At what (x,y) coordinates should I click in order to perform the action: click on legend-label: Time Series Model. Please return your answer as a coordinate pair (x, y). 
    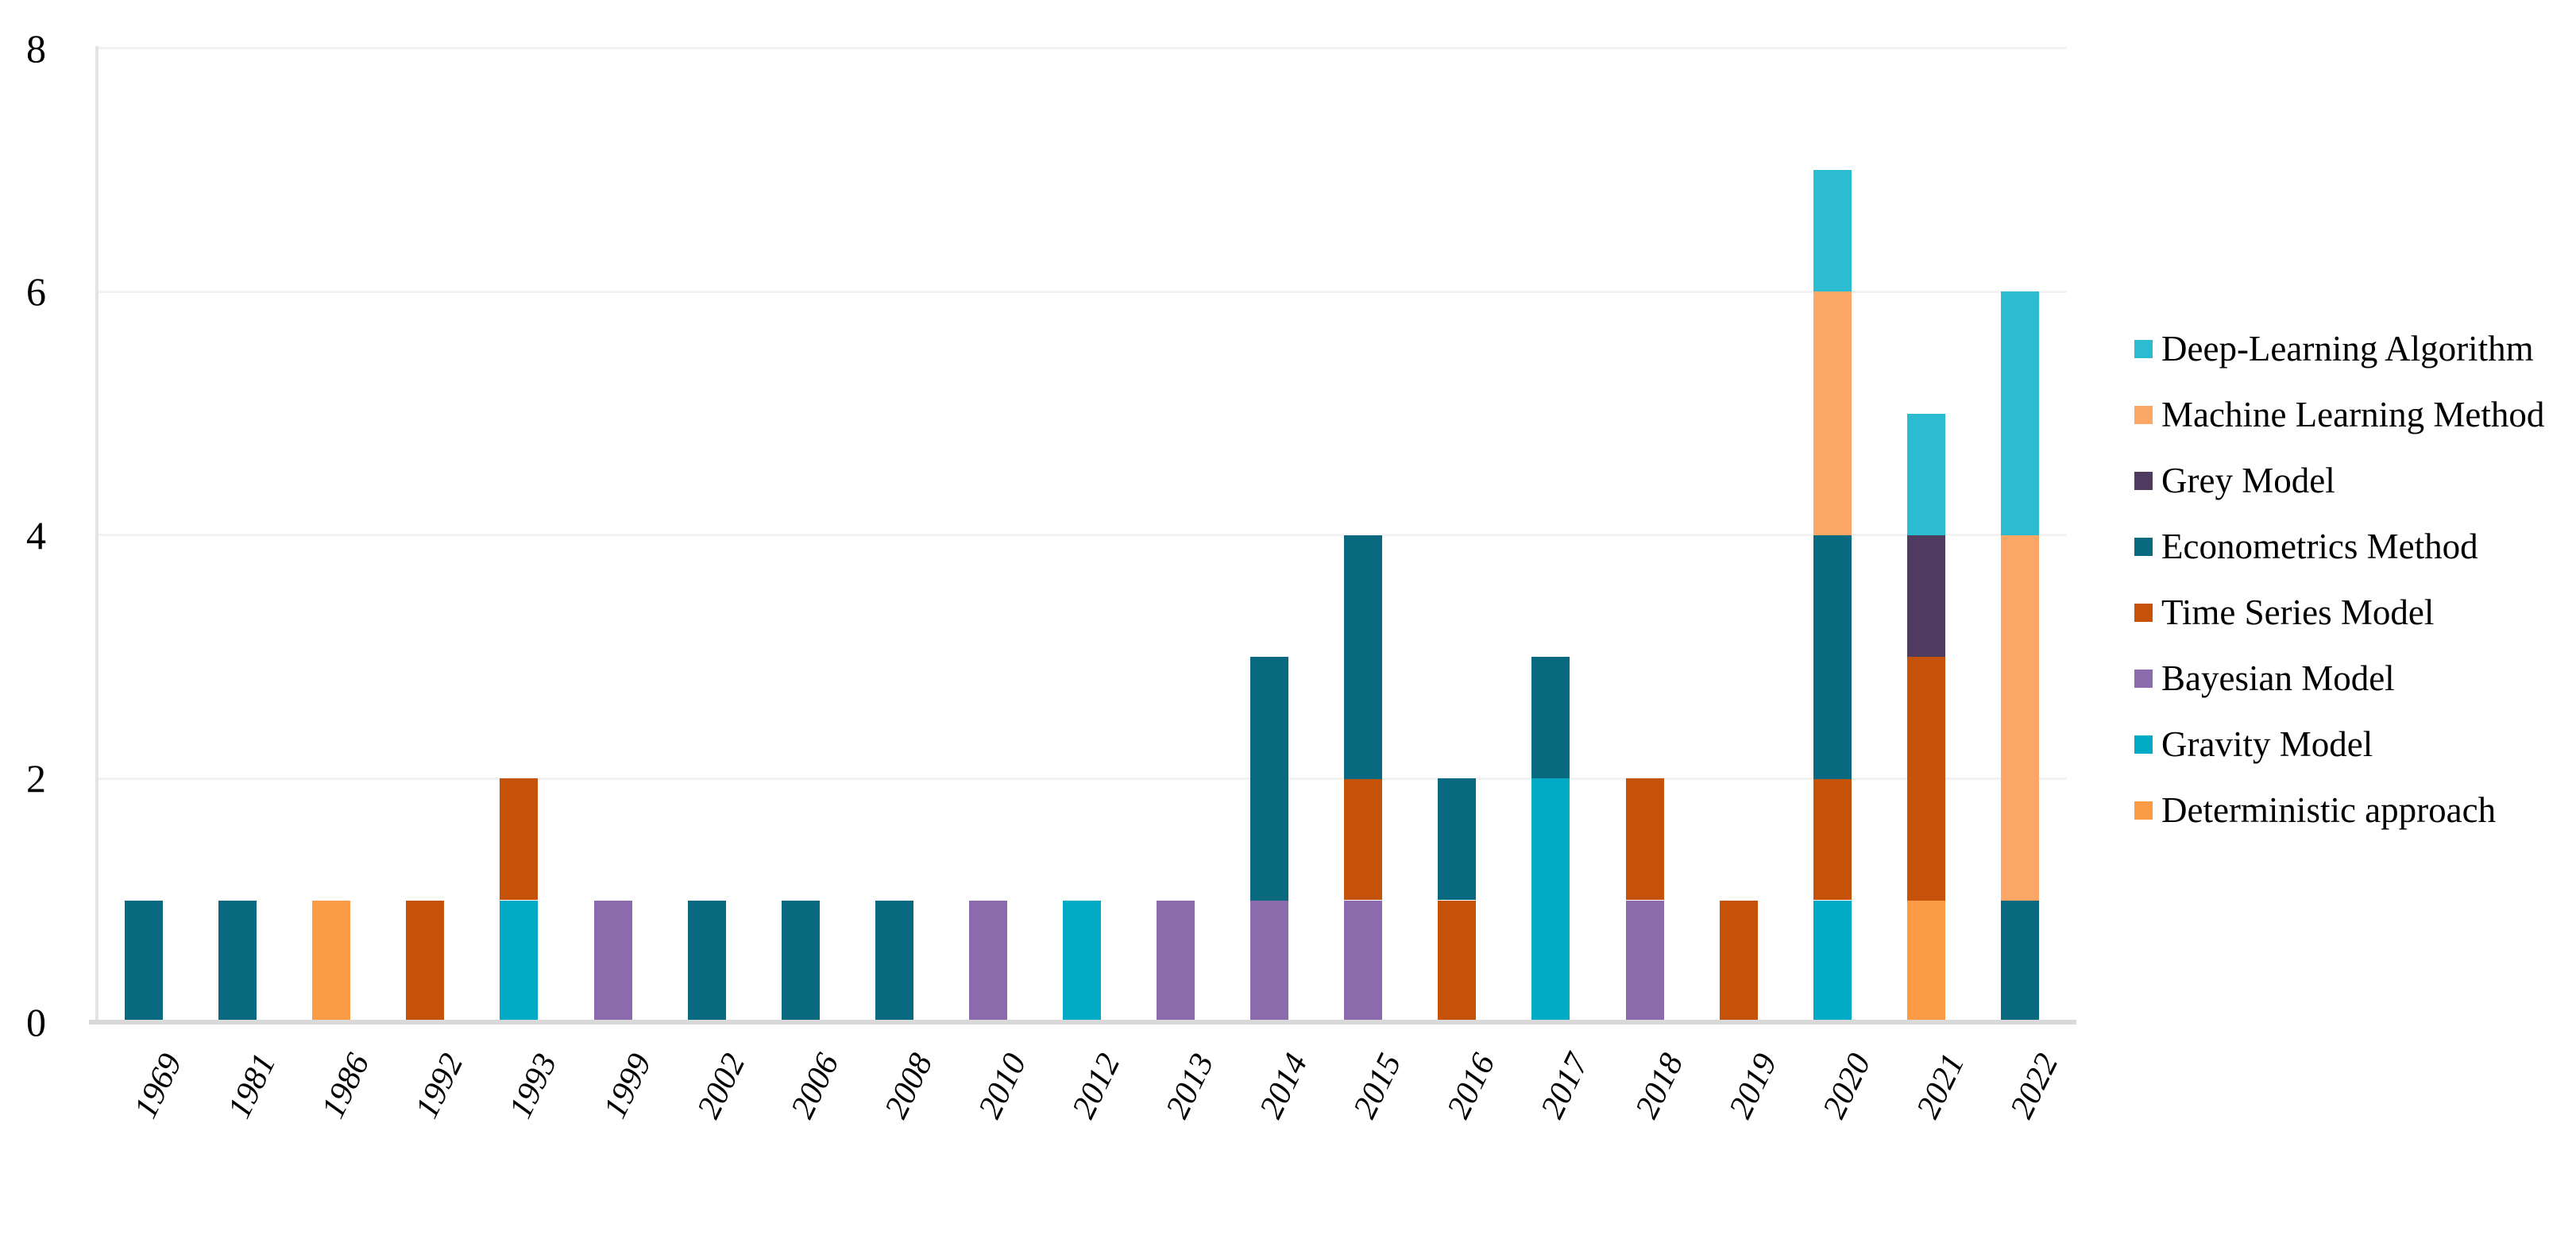
    Looking at the image, I should click on (2298, 612).